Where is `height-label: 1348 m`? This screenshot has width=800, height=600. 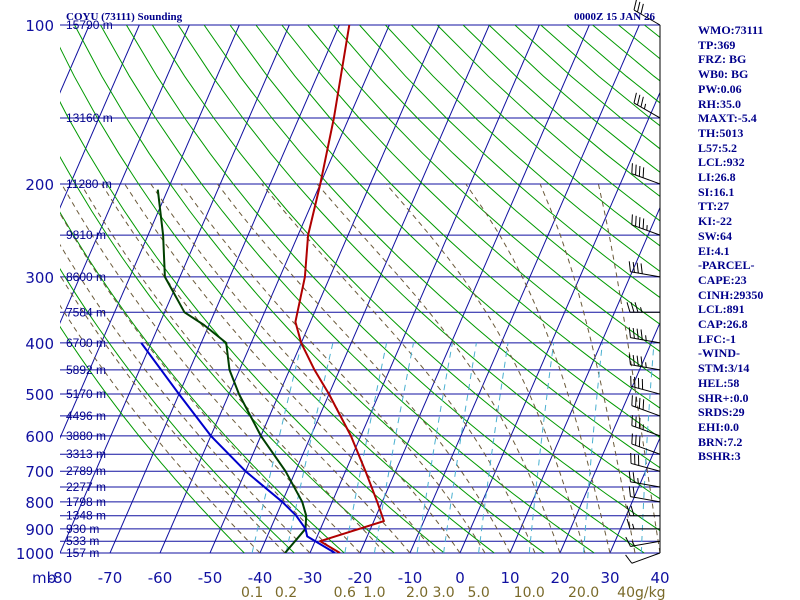
height-label: 1348 m is located at coordinates (86, 516).